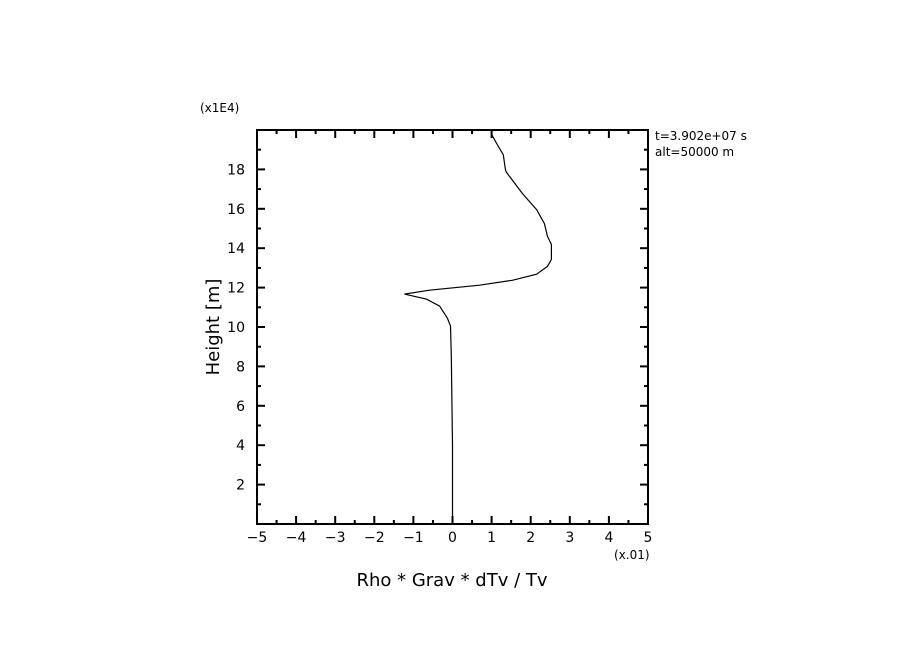 Image resolution: width=904 pixels, height=654 pixels. Describe the element at coordinates (701, 136) in the screenshot. I see `annotation-time: t=3.902e+07 s` at that location.